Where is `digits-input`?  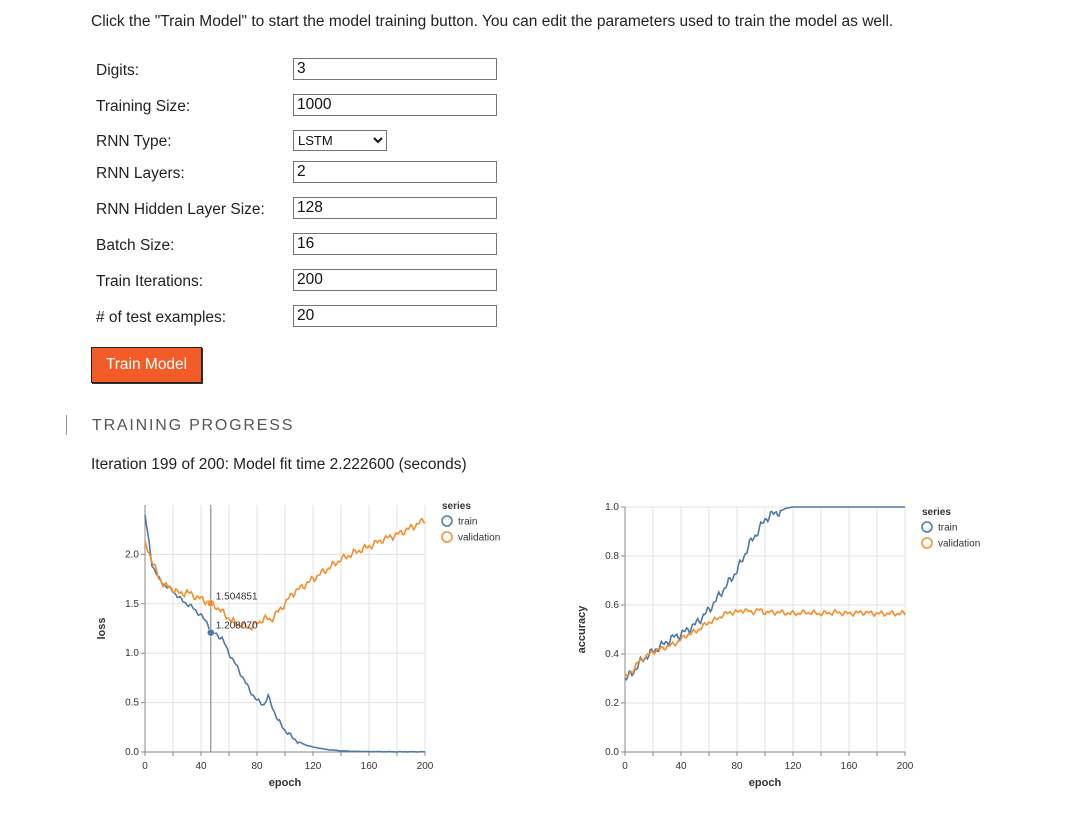 digits-input is located at coordinates (395, 69).